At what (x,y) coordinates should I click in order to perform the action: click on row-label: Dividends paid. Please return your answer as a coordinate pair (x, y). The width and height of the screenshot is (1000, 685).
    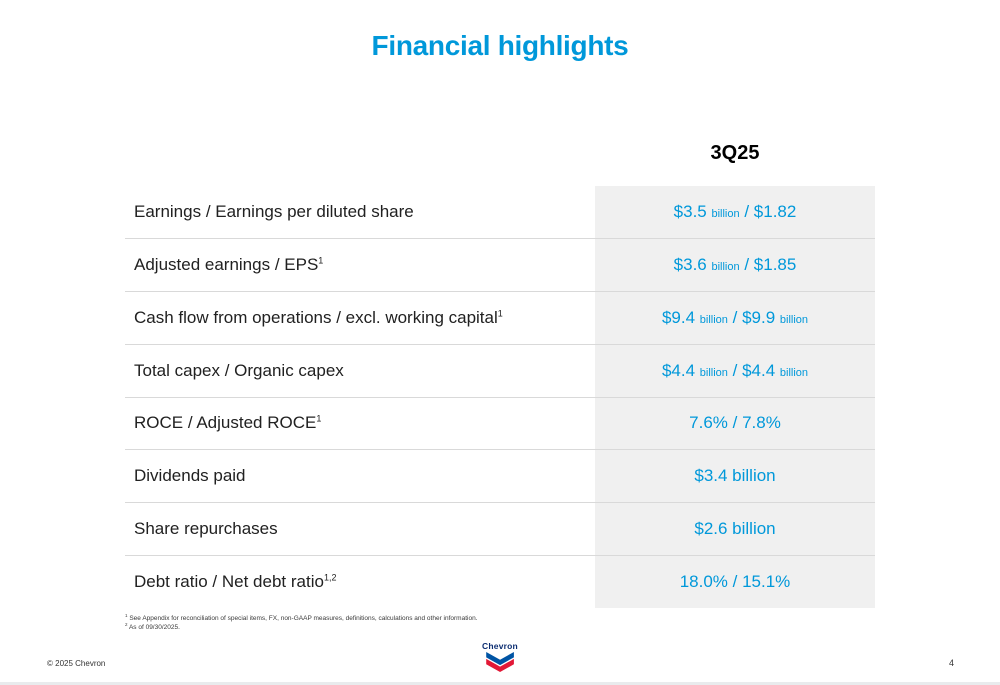
    Looking at the image, I should click on (190, 476).